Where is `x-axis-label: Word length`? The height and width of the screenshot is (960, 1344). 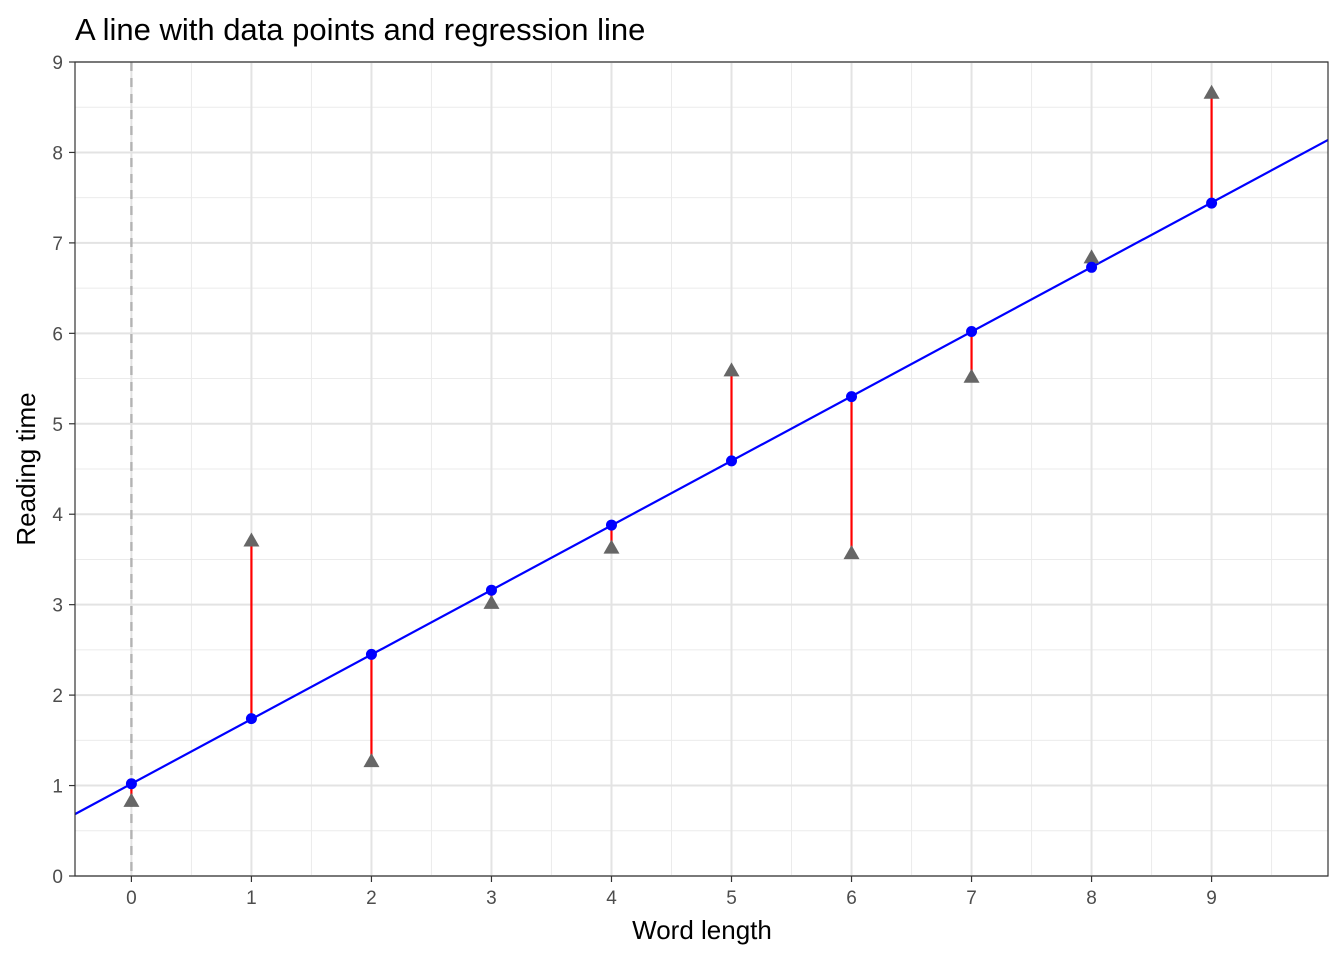 x-axis-label: Word length is located at coordinates (702, 930).